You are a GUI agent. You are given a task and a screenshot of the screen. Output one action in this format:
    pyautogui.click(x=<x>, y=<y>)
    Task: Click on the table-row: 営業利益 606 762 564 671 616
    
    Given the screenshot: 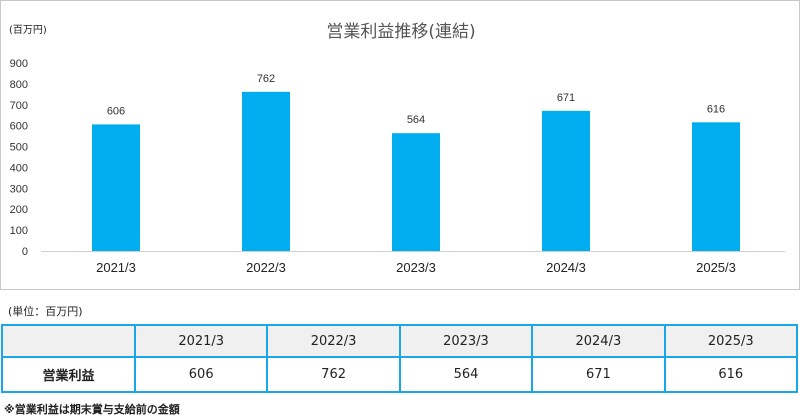 What is the action you would take?
    pyautogui.click(x=400, y=374)
    